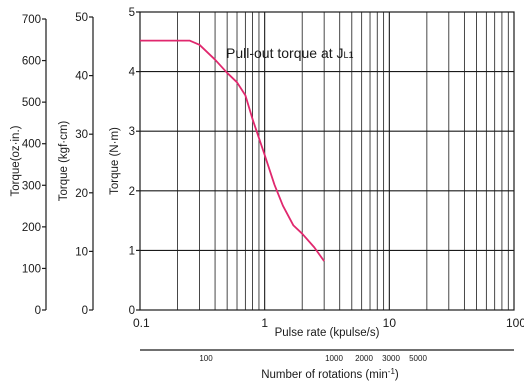  Describe the element at coordinates (31, 228) in the screenshot. I see `y-tick-label: 200` at that location.